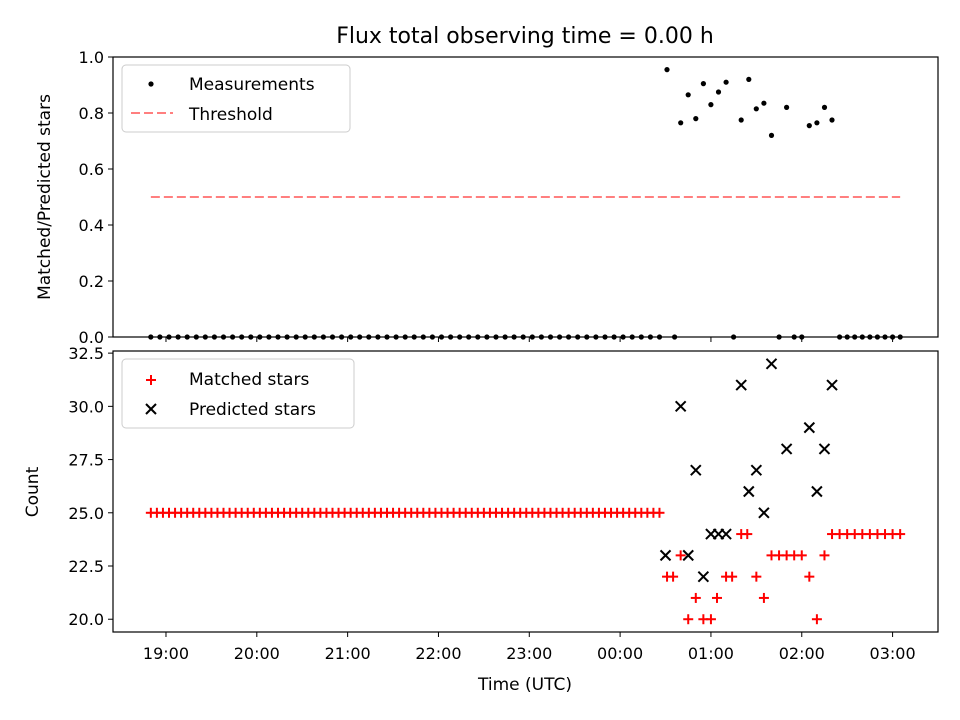  I want to click on x-tick-label: 23:00, so click(529, 653).